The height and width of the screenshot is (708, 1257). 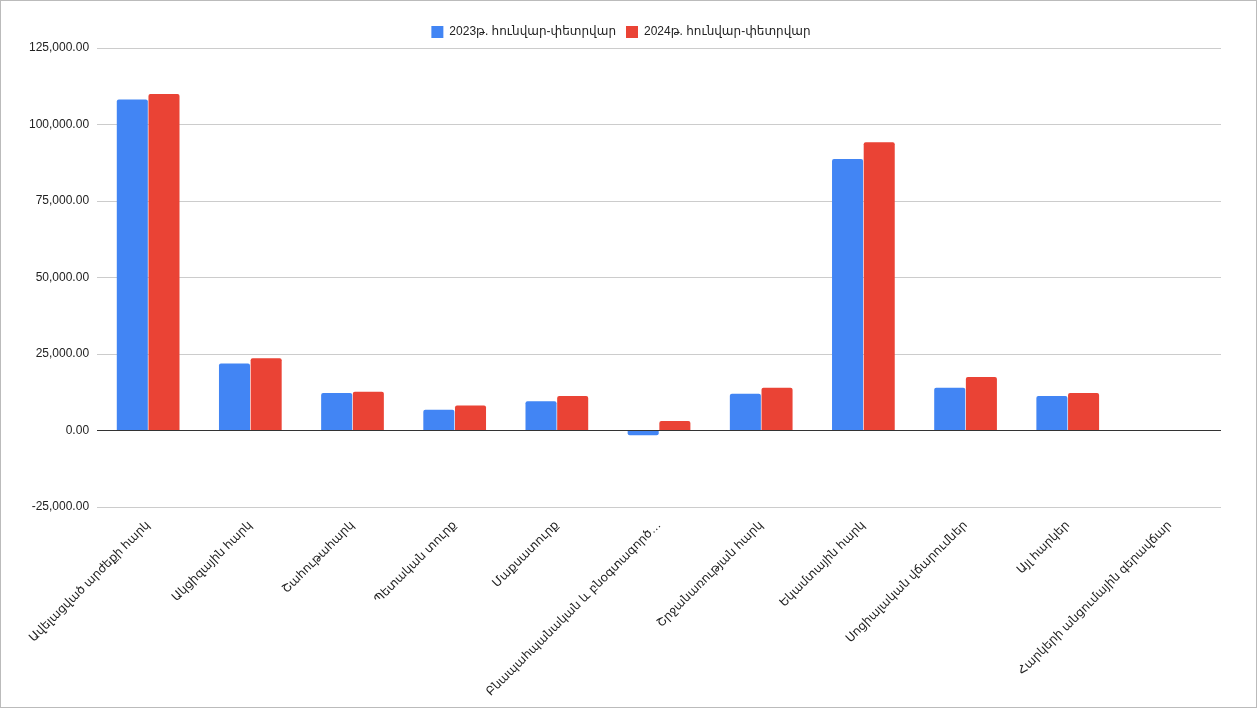 I want to click on y-tick-label: 75,000.00, so click(x=62, y=200).